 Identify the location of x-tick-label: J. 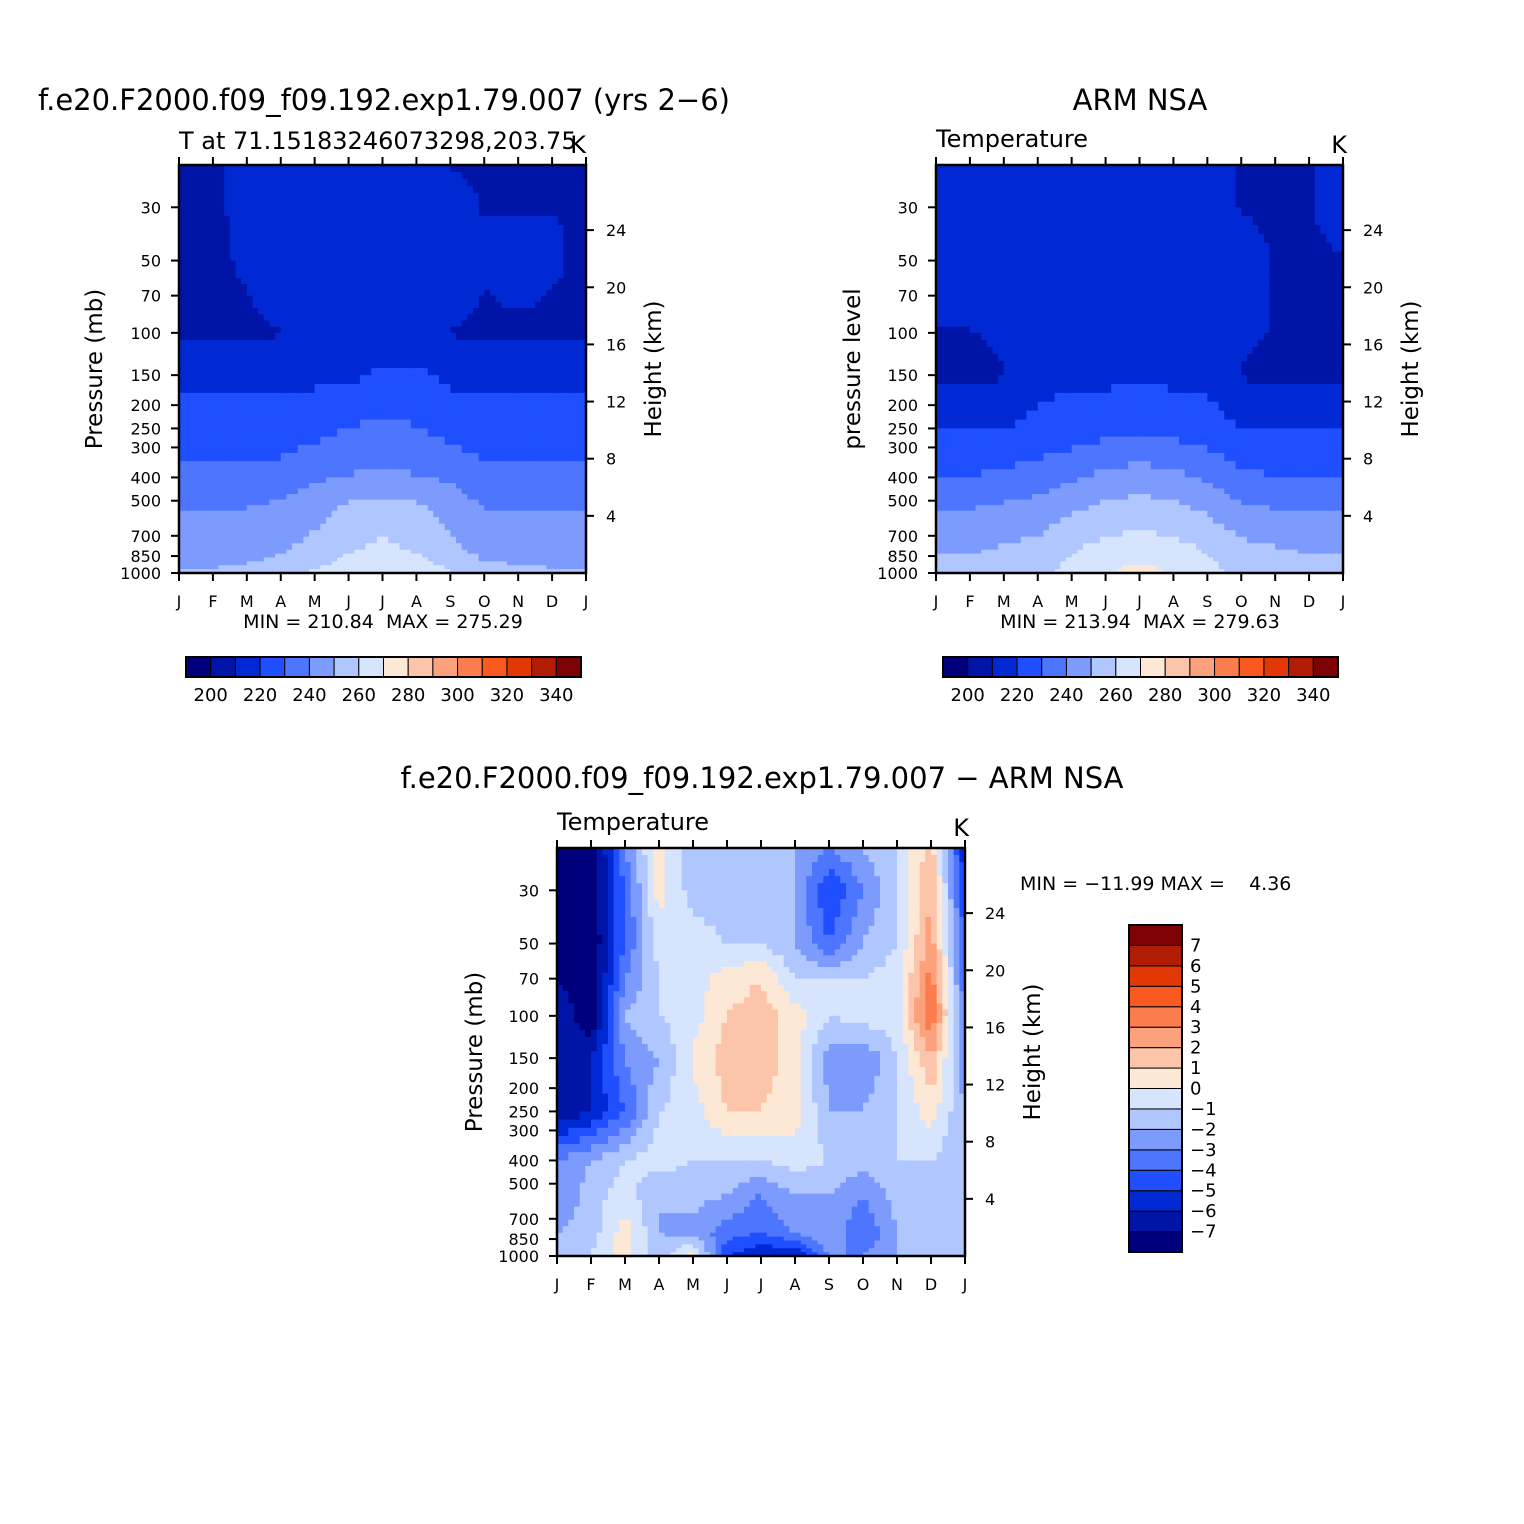
(179, 601).